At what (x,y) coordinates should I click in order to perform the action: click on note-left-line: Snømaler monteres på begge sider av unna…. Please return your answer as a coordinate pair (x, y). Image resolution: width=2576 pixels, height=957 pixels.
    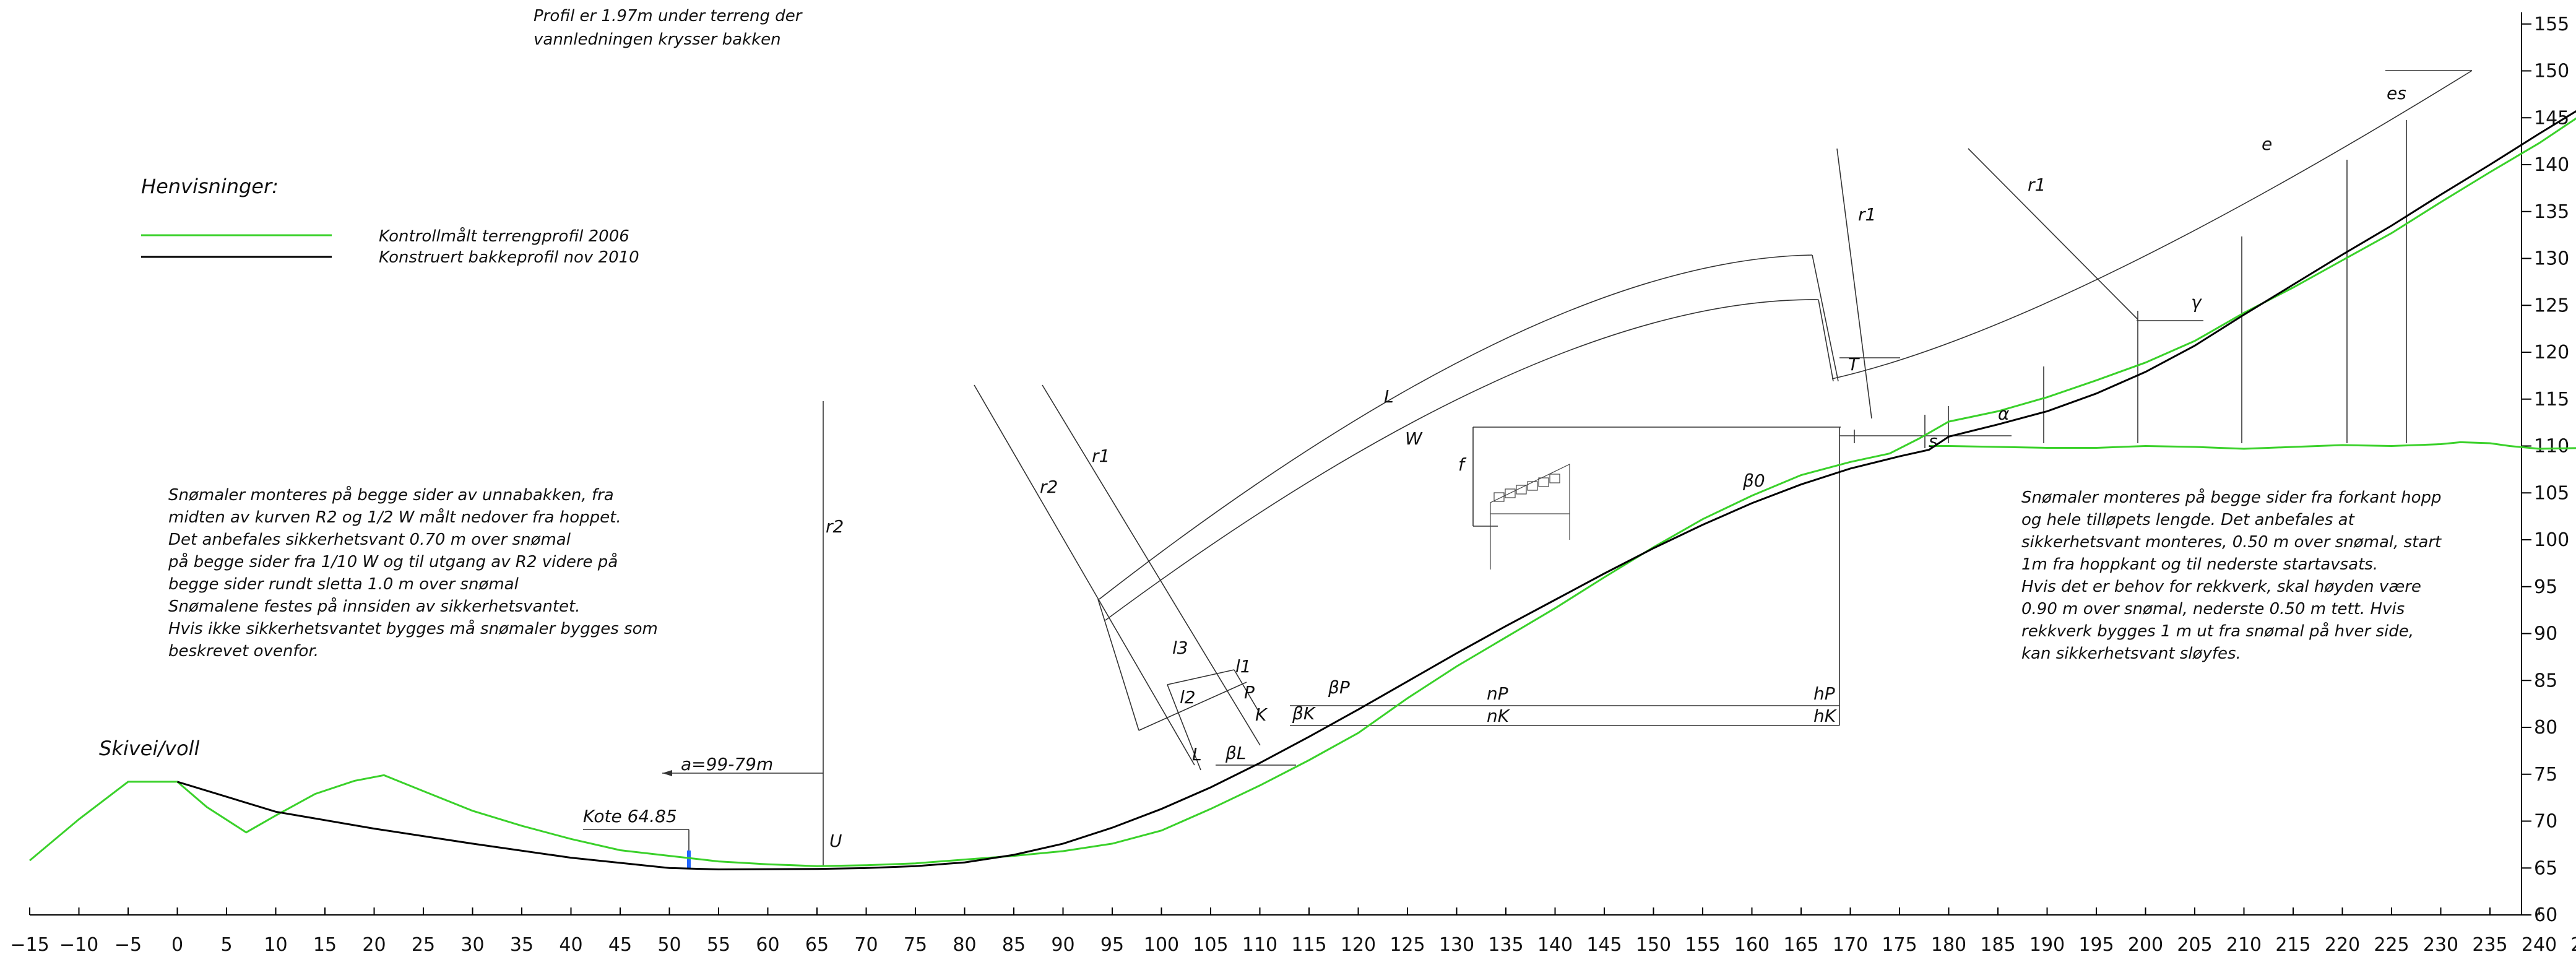
    Looking at the image, I should click on (391, 495).